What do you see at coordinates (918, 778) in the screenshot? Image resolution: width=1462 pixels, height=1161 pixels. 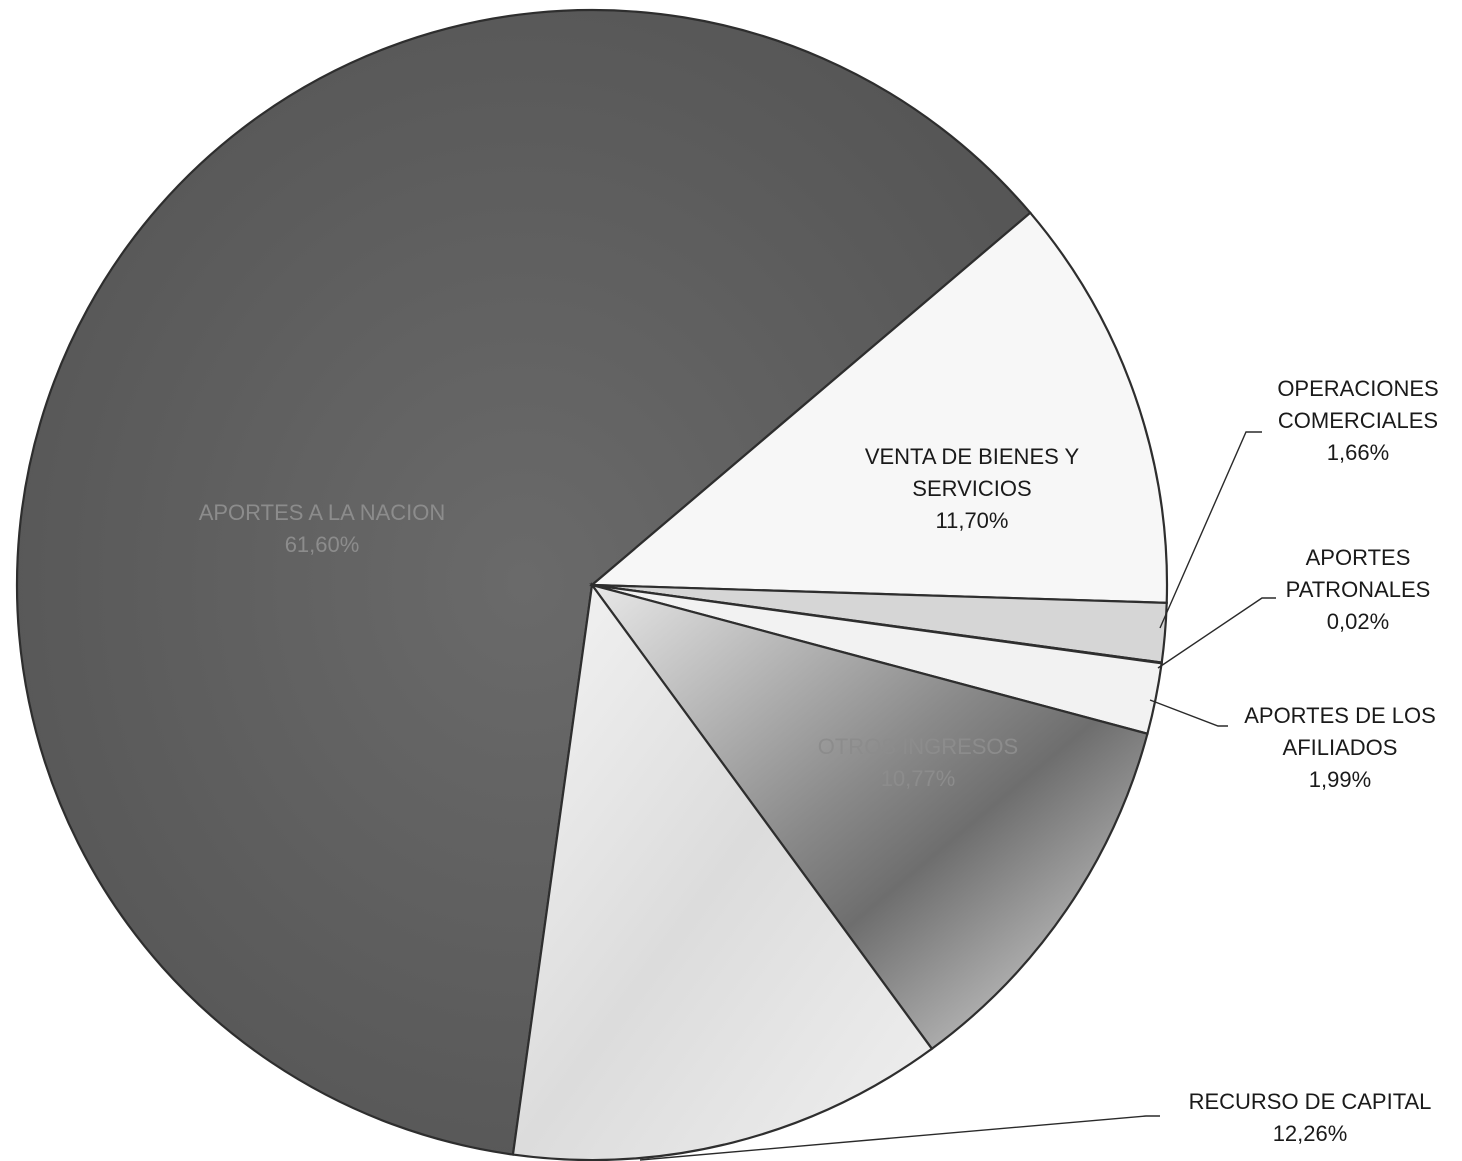 I see `slice-value-label: 10,77%` at bounding box center [918, 778].